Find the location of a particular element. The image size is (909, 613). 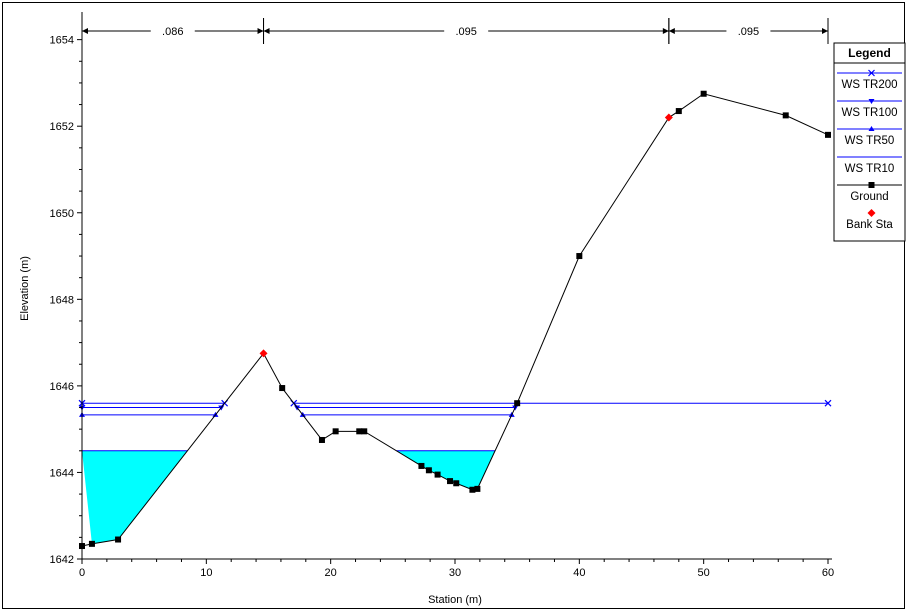

y-tick-label: 1648 is located at coordinates (62, 300).